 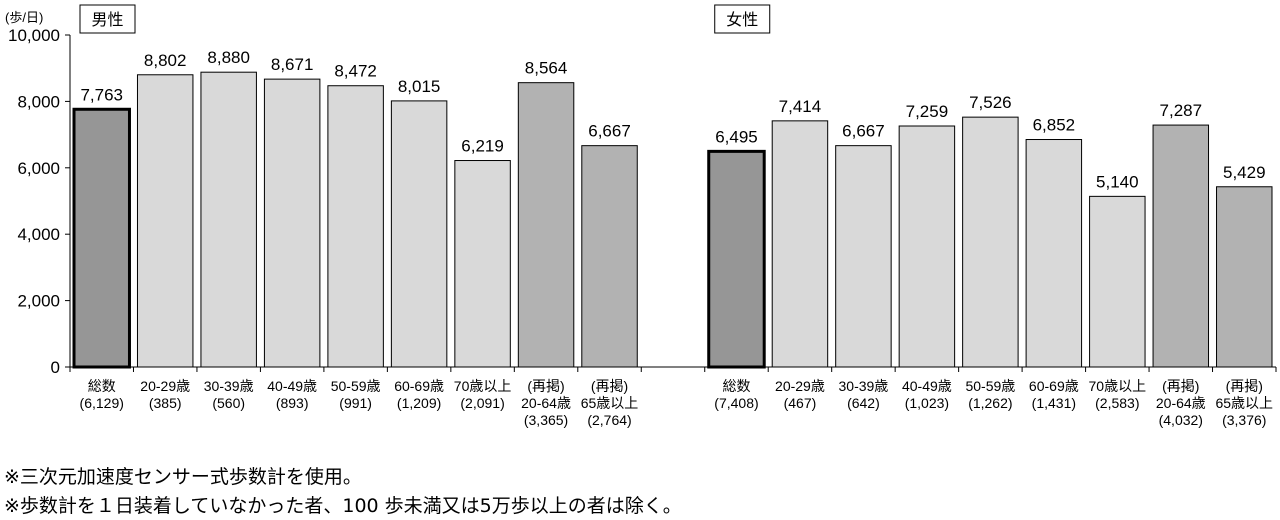 What do you see at coordinates (419, 86) in the screenshot?
I see `data-label: 8,015` at bounding box center [419, 86].